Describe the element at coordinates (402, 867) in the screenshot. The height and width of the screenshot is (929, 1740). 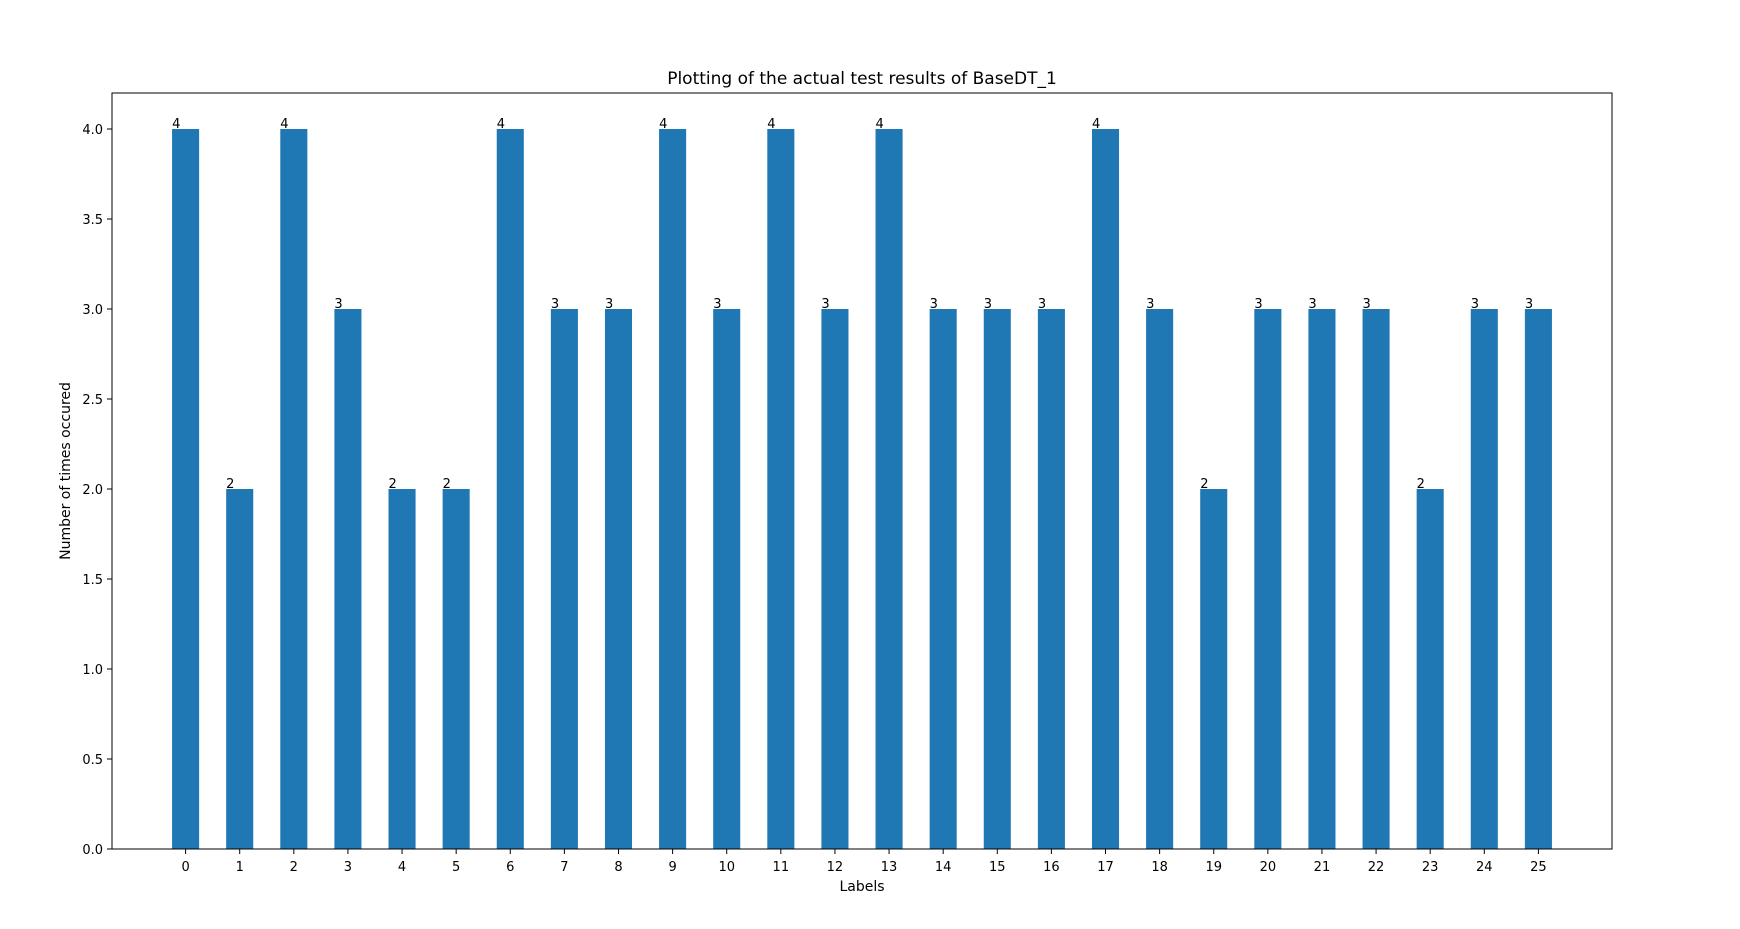
I see `x-tick-label: 4` at that location.